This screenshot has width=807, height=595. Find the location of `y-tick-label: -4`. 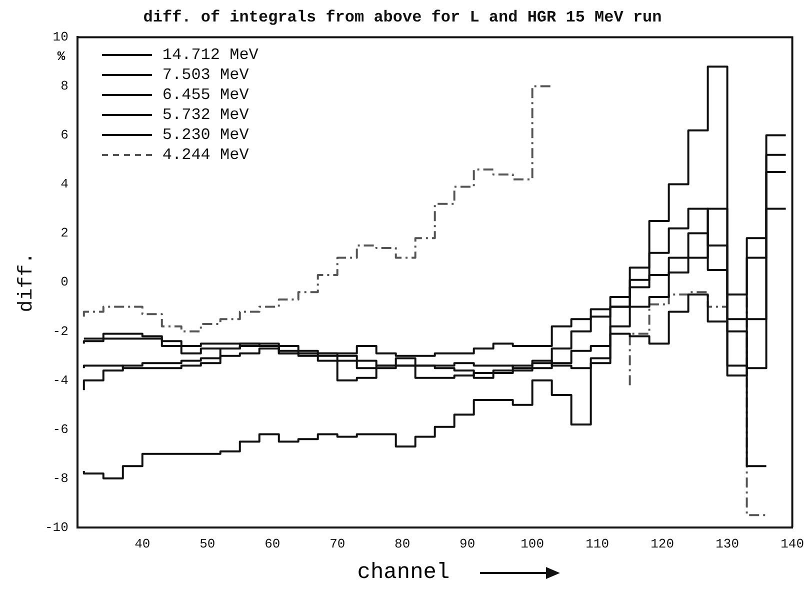

y-tick-label: -4 is located at coordinates (60, 380).